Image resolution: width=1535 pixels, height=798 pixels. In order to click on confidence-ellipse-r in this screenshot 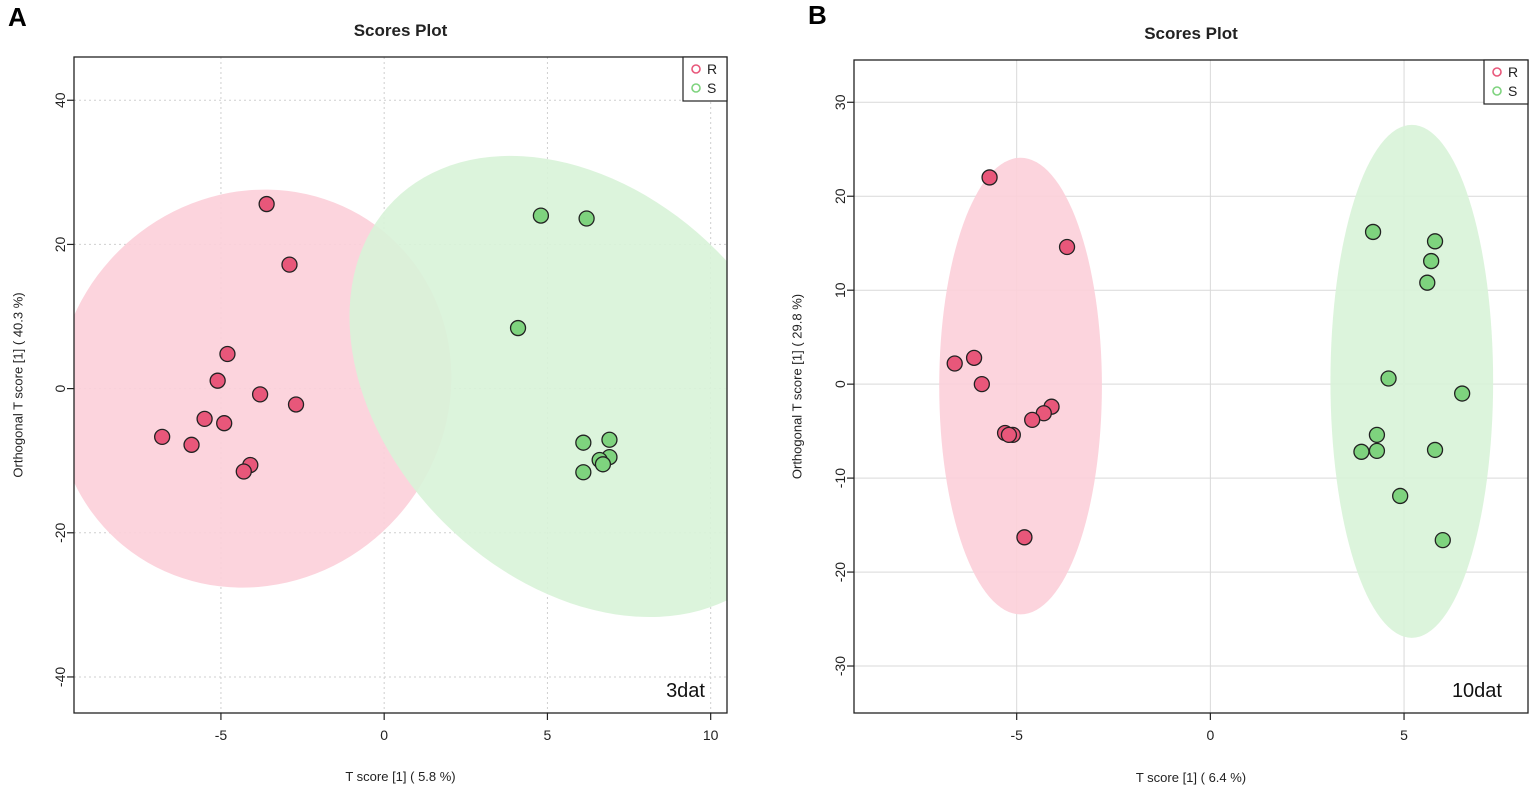, I will do `click(1020, 386)`.